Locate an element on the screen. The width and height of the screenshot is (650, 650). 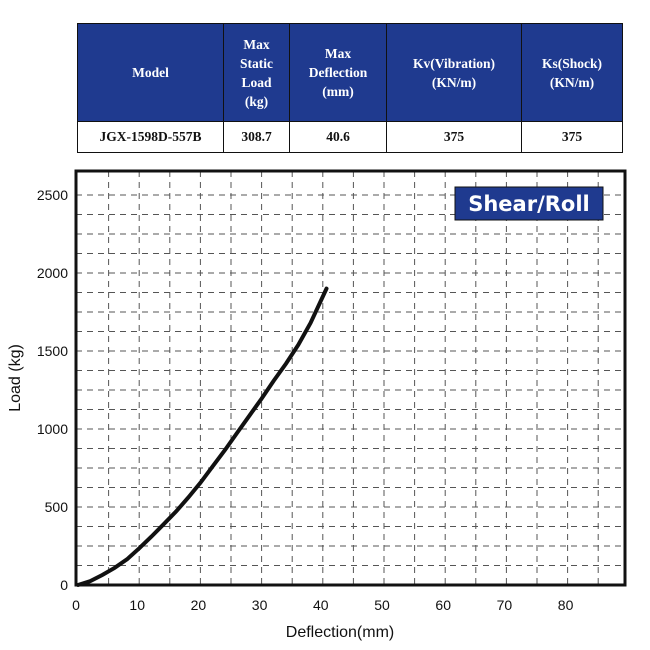
badge-background is located at coordinates (529, 203).